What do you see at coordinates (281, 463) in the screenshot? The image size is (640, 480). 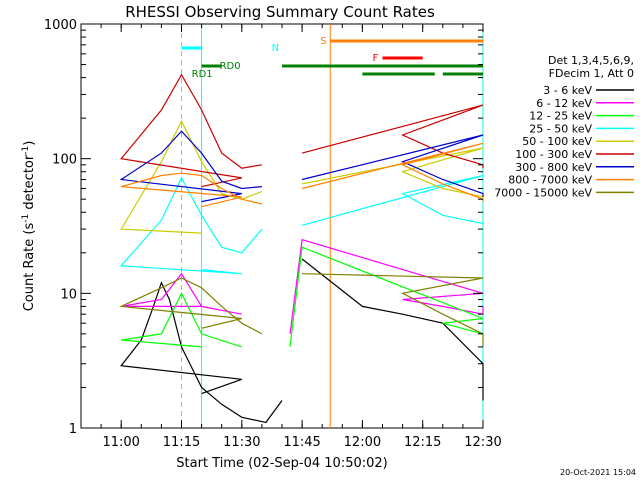 I see `x-axis-label: Start Time (02-Sep-04 10:50:02)` at bounding box center [281, 463].